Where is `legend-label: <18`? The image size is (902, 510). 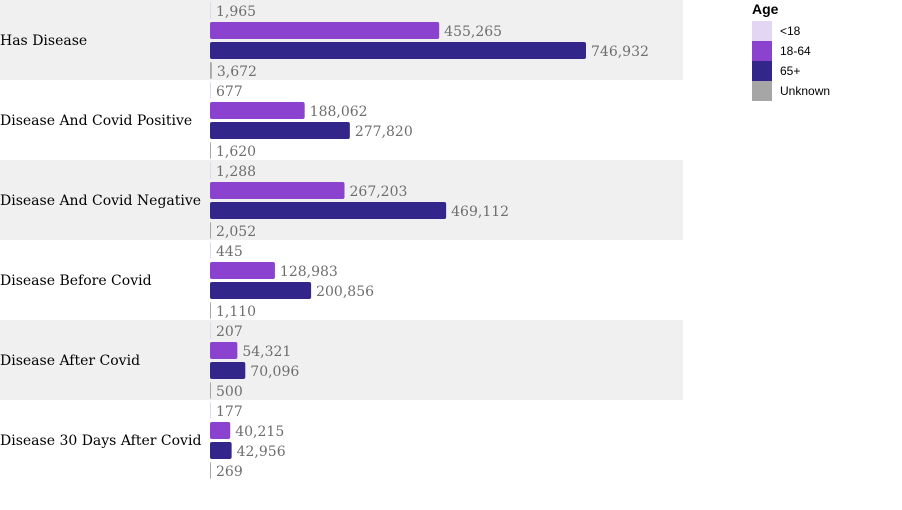 legend-label: <18 is located at coordinates (790, 31).